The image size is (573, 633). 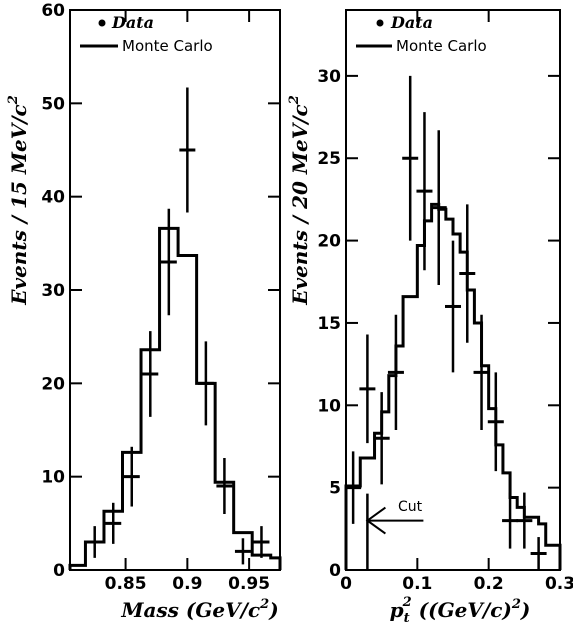 What do you see at coordinates (329, 406) in the screenshot?
I see `pt2-y-tick-label-2: 10` at bounding box center [329, 406].